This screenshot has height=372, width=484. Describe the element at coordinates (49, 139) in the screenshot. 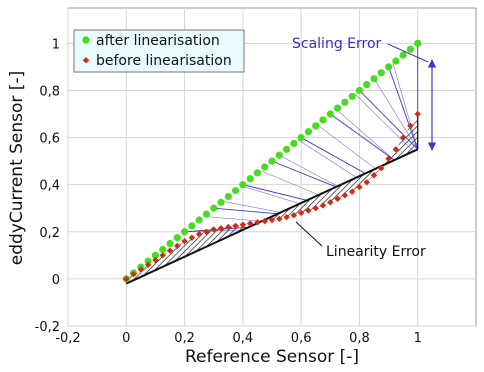

I see `y-tick-label: 0,6` at that location.